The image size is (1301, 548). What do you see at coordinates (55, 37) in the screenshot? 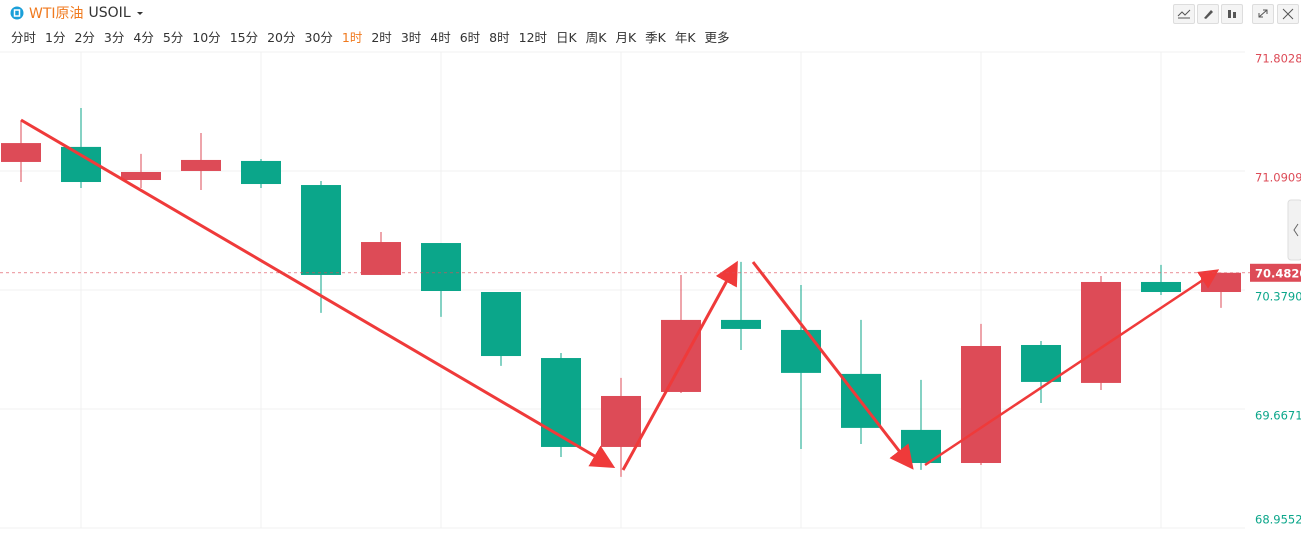
I see `period-tab: 1分` at bounding box center [55, 37].